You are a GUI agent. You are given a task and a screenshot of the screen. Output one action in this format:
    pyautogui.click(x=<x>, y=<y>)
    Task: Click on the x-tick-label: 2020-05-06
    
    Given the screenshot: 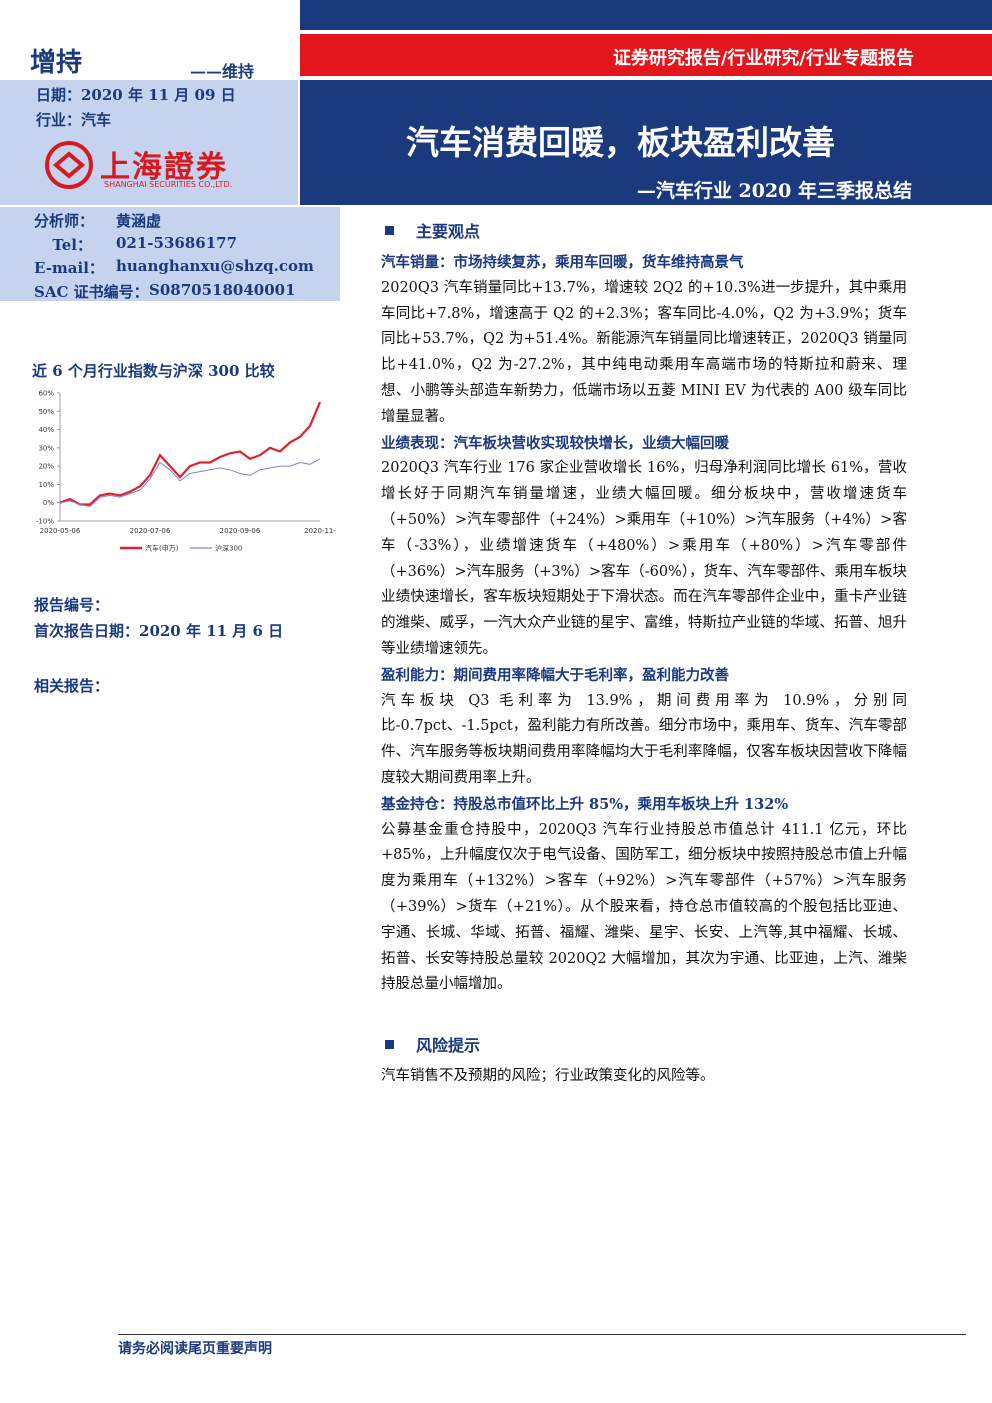 What is the action you would take?
    pyautogui.click(x=60, y=531)
    